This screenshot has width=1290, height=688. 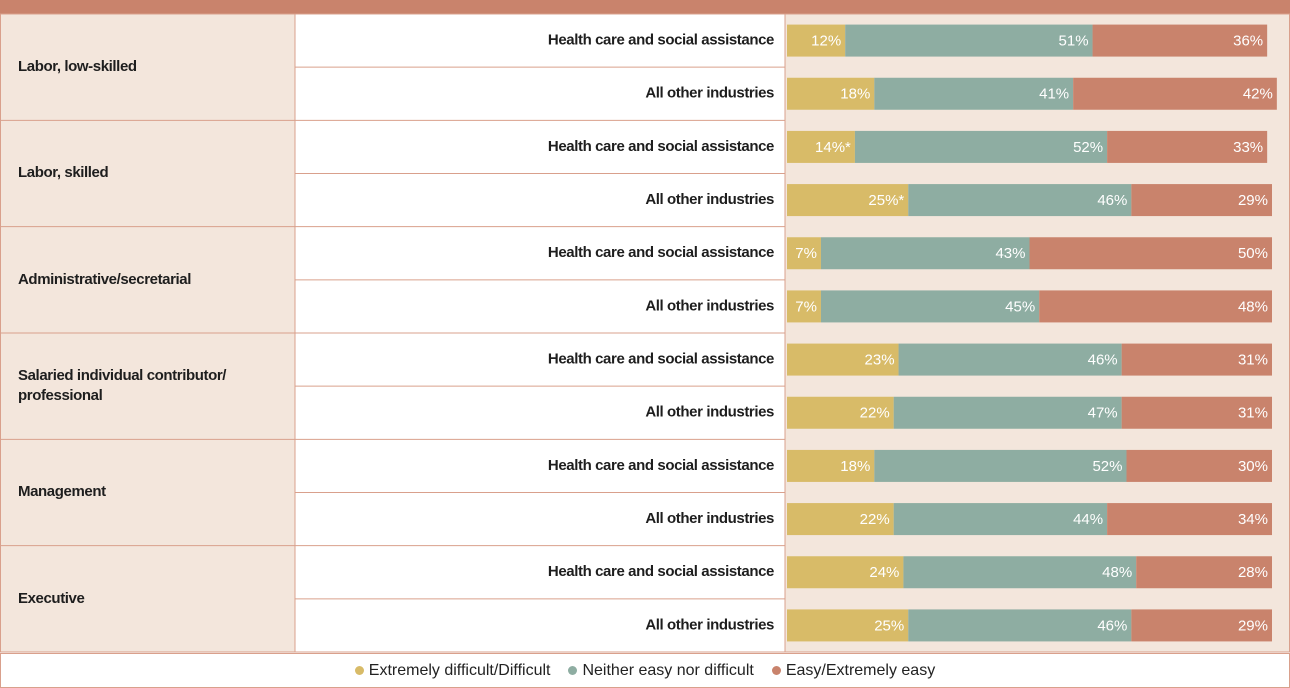 I want to click on value-label: 42%, so click(x=1258, y=94).